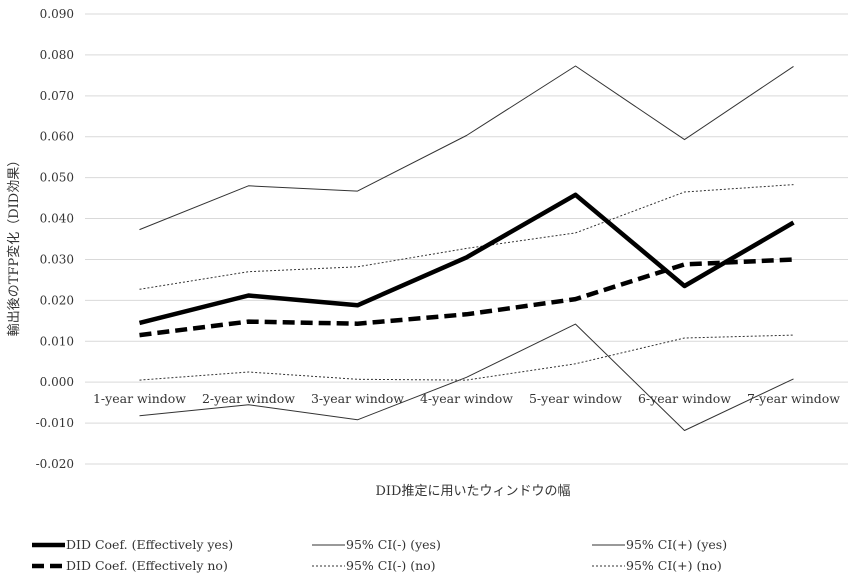 Image resolution: width=850 pixels, height=580 pixels. Describe the element at coordinates (391, 565) in the screenshot. I see `legend-label: 95% CI(-) (no)` at that location.